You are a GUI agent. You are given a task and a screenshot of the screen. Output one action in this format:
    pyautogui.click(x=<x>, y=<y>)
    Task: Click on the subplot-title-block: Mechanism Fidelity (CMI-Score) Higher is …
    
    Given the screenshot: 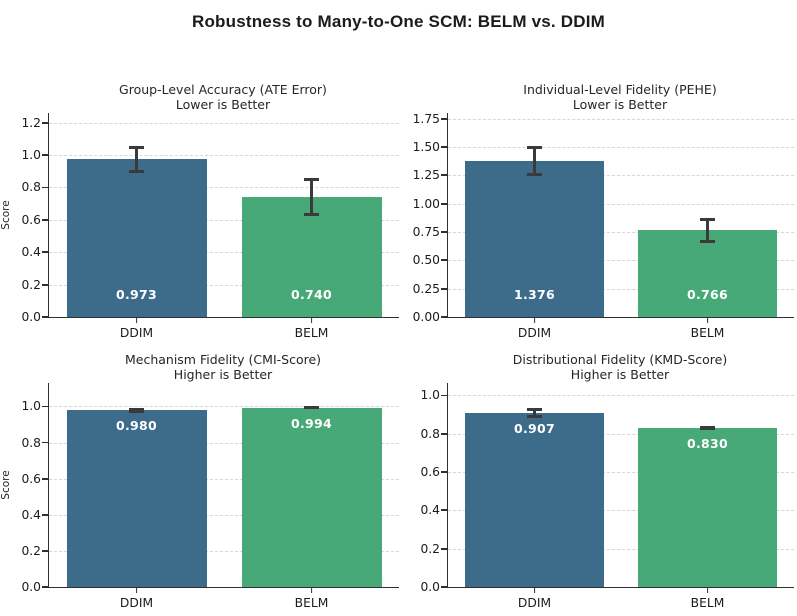 What is the action you would take?
    pyautogui.click(x=223, y=367)
    